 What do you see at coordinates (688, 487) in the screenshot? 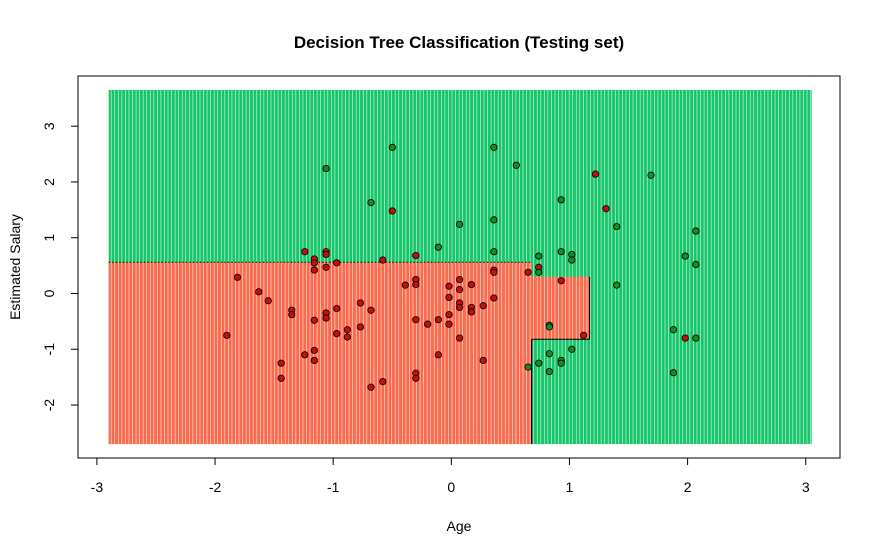
I see `x-tick-label: 2` at bounding box center [688, 487].